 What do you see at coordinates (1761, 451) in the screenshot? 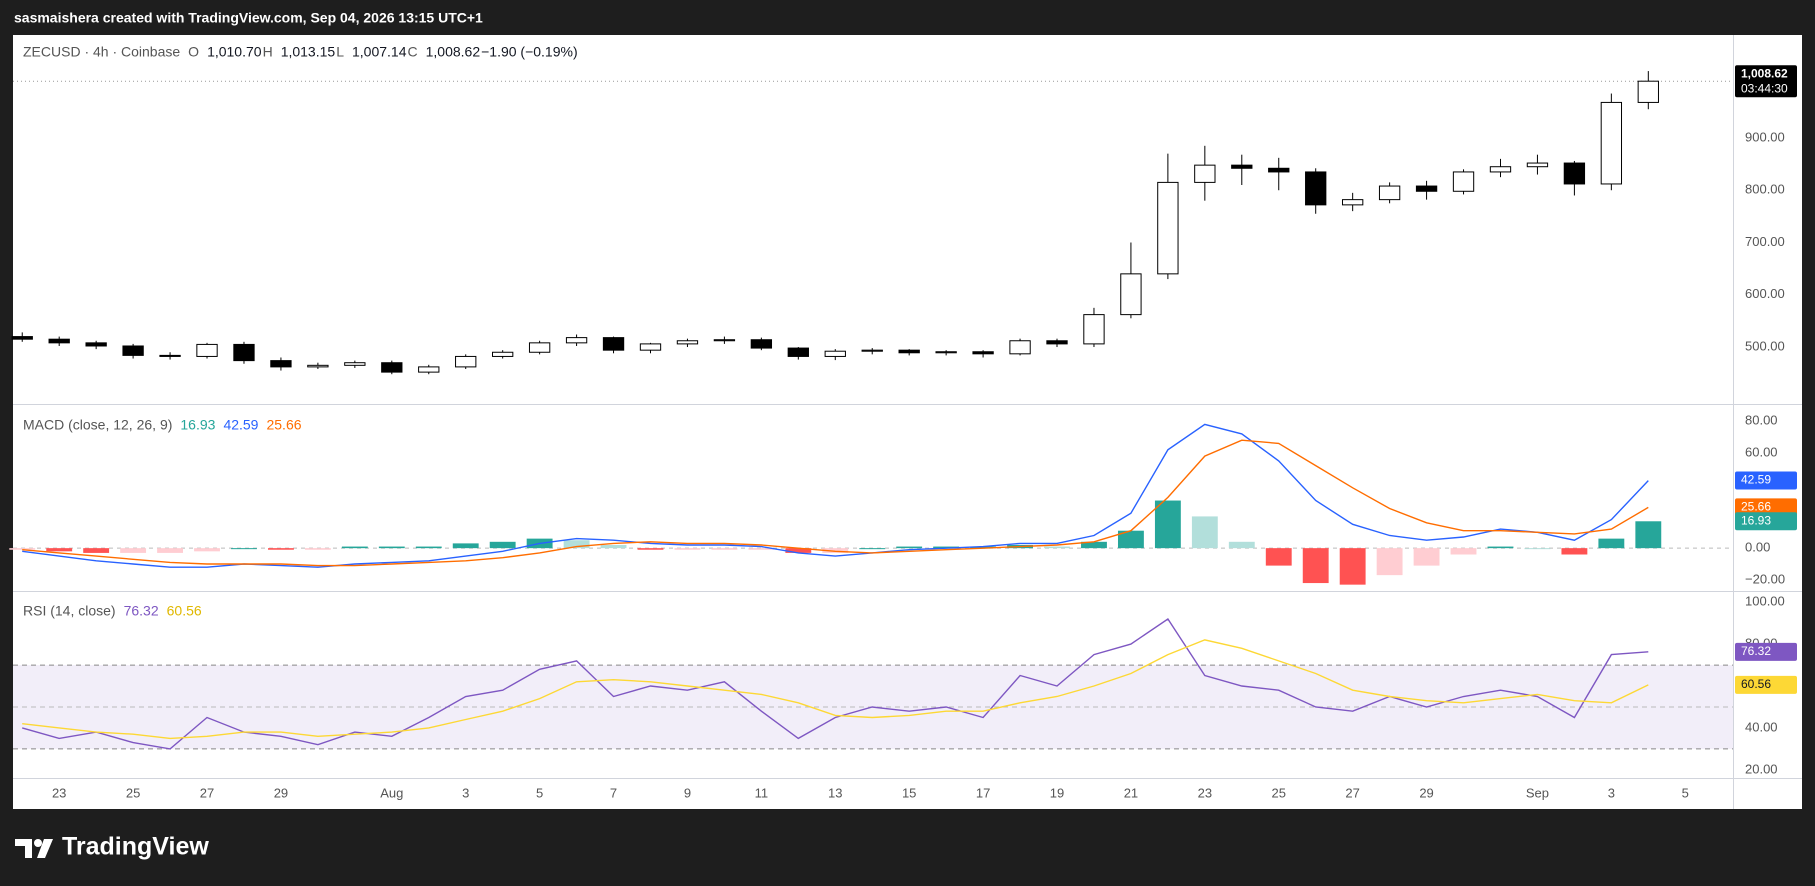
I see `y-tick-label: 60.00` at bounding box center [1761, 451].